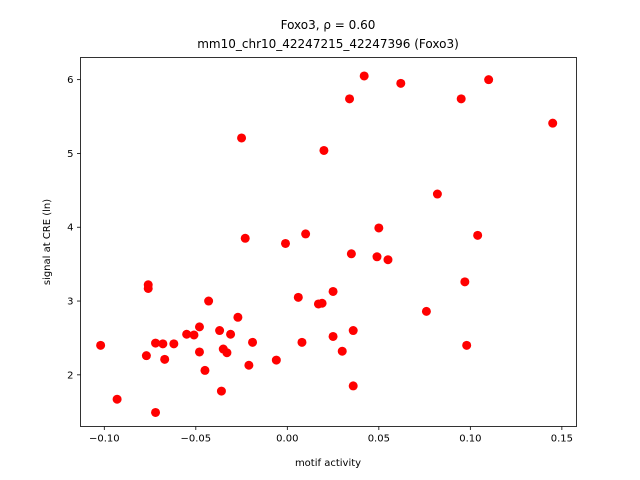 This screenshot has height=480, width=640. Describe the element at coordinates (74, 228) in the screenshot. I see `y-axis-ticks: 2 3 4 5 6` at that location.